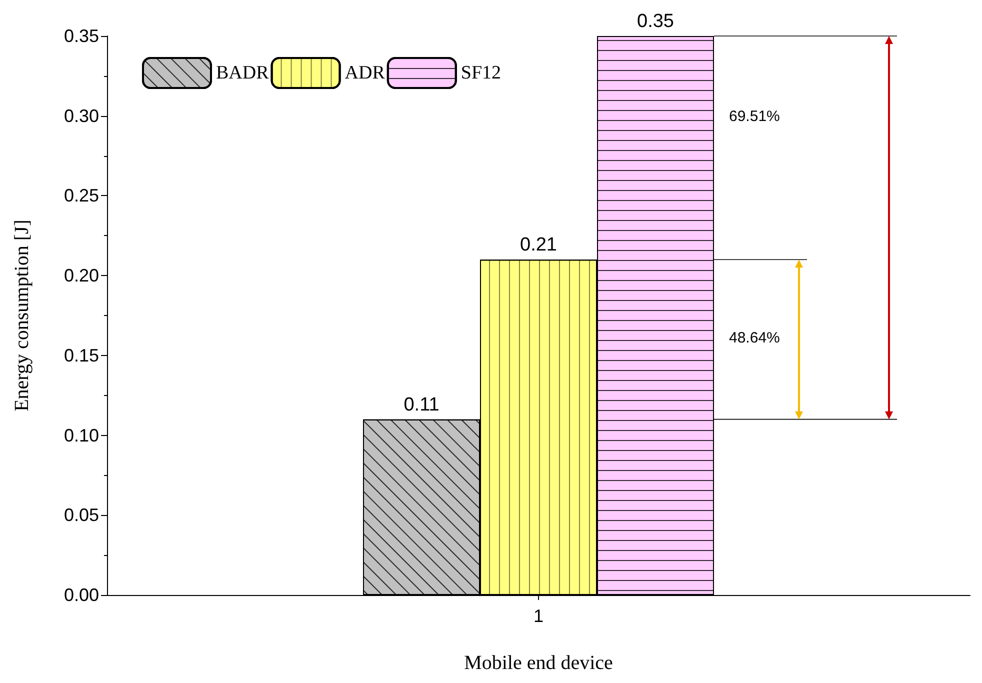 This screenshot has height=683, width=982. I want to click on x-tick-label: 1, so click(538, 616).